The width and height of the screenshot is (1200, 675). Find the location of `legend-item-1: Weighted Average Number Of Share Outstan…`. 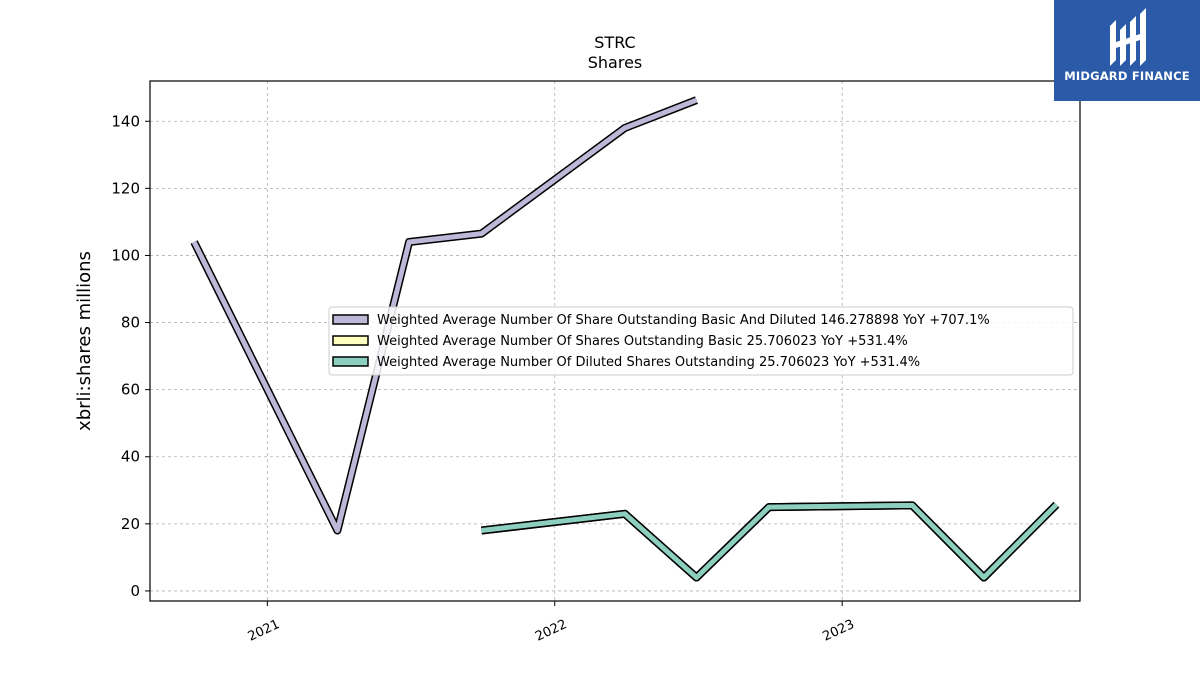

legend-item-1: Weighted Average Number Of Share Outstan… is located at coordinates (661, 320).